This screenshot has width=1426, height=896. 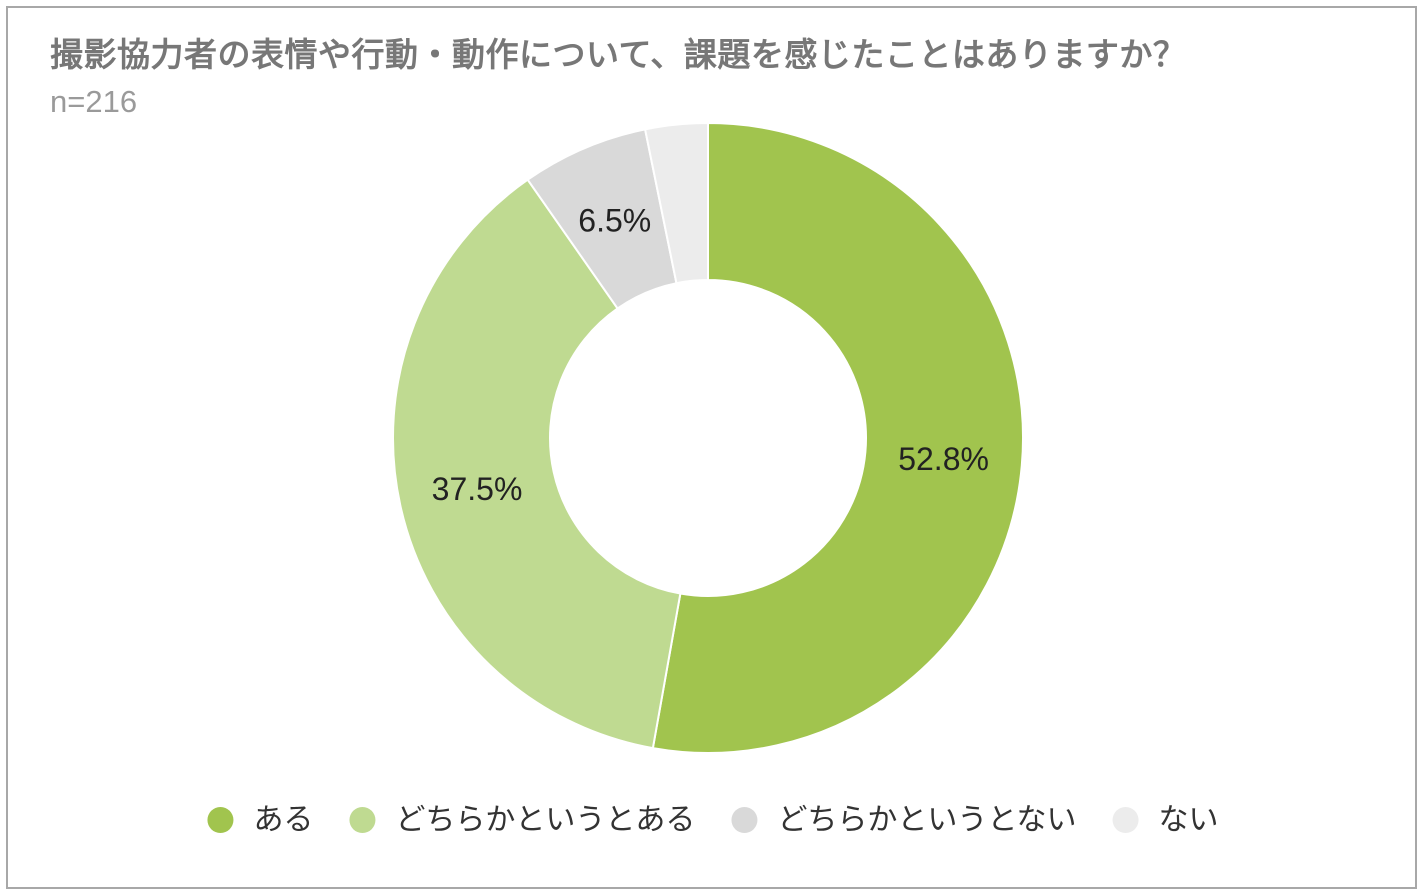 I want to click on chart-subtitle: n=216, so click(x=94, y=101).